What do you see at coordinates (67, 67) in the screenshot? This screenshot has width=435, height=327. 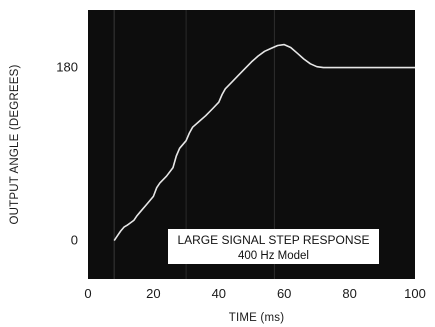 I see `y-tick-label: 180` at bounding box center [67, 67].